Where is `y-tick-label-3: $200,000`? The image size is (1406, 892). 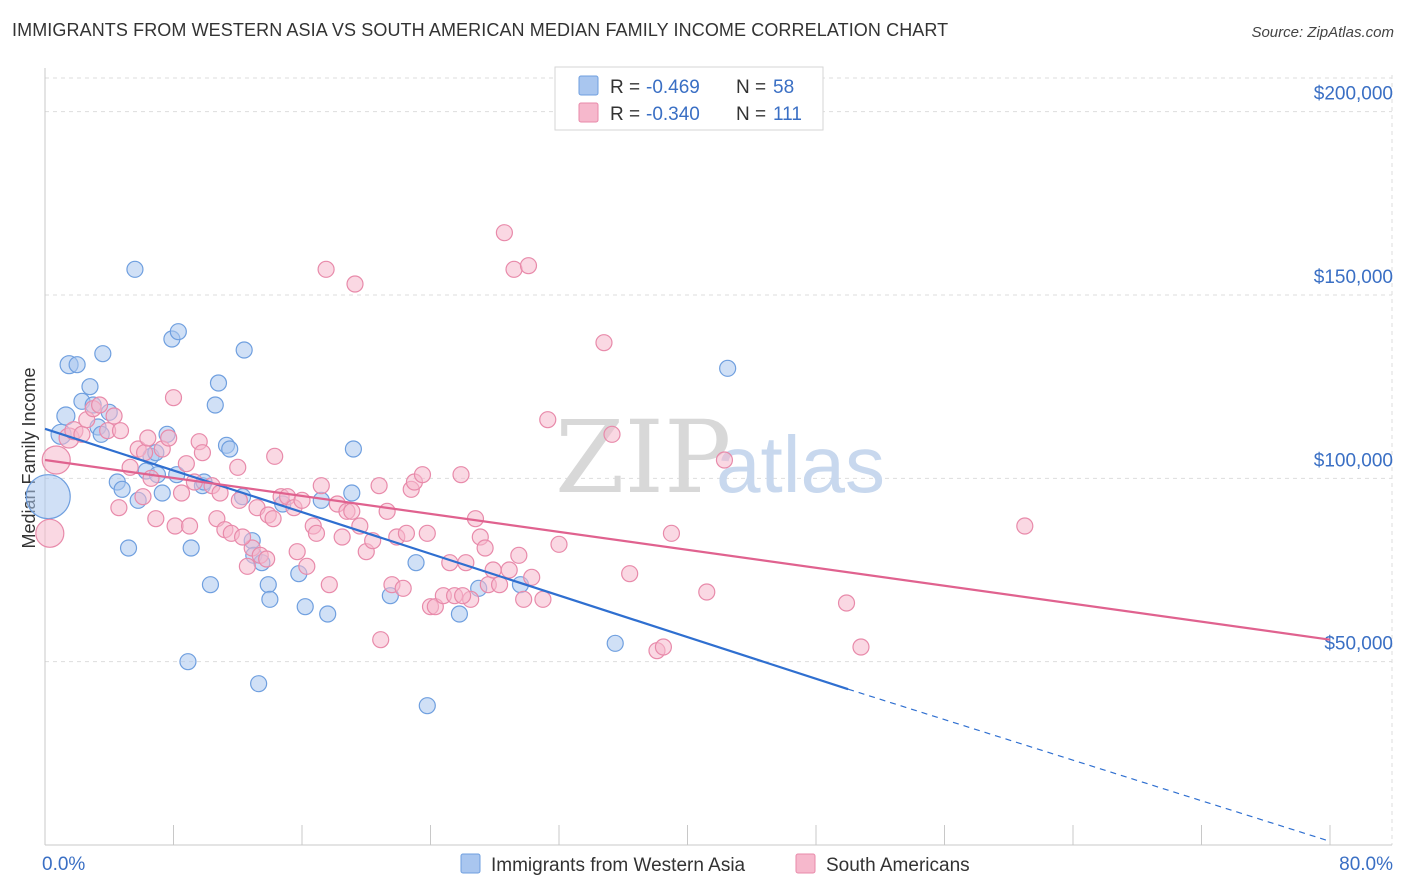 y-tick-label-3: $200,000 is located at coordinates (1353, 94).